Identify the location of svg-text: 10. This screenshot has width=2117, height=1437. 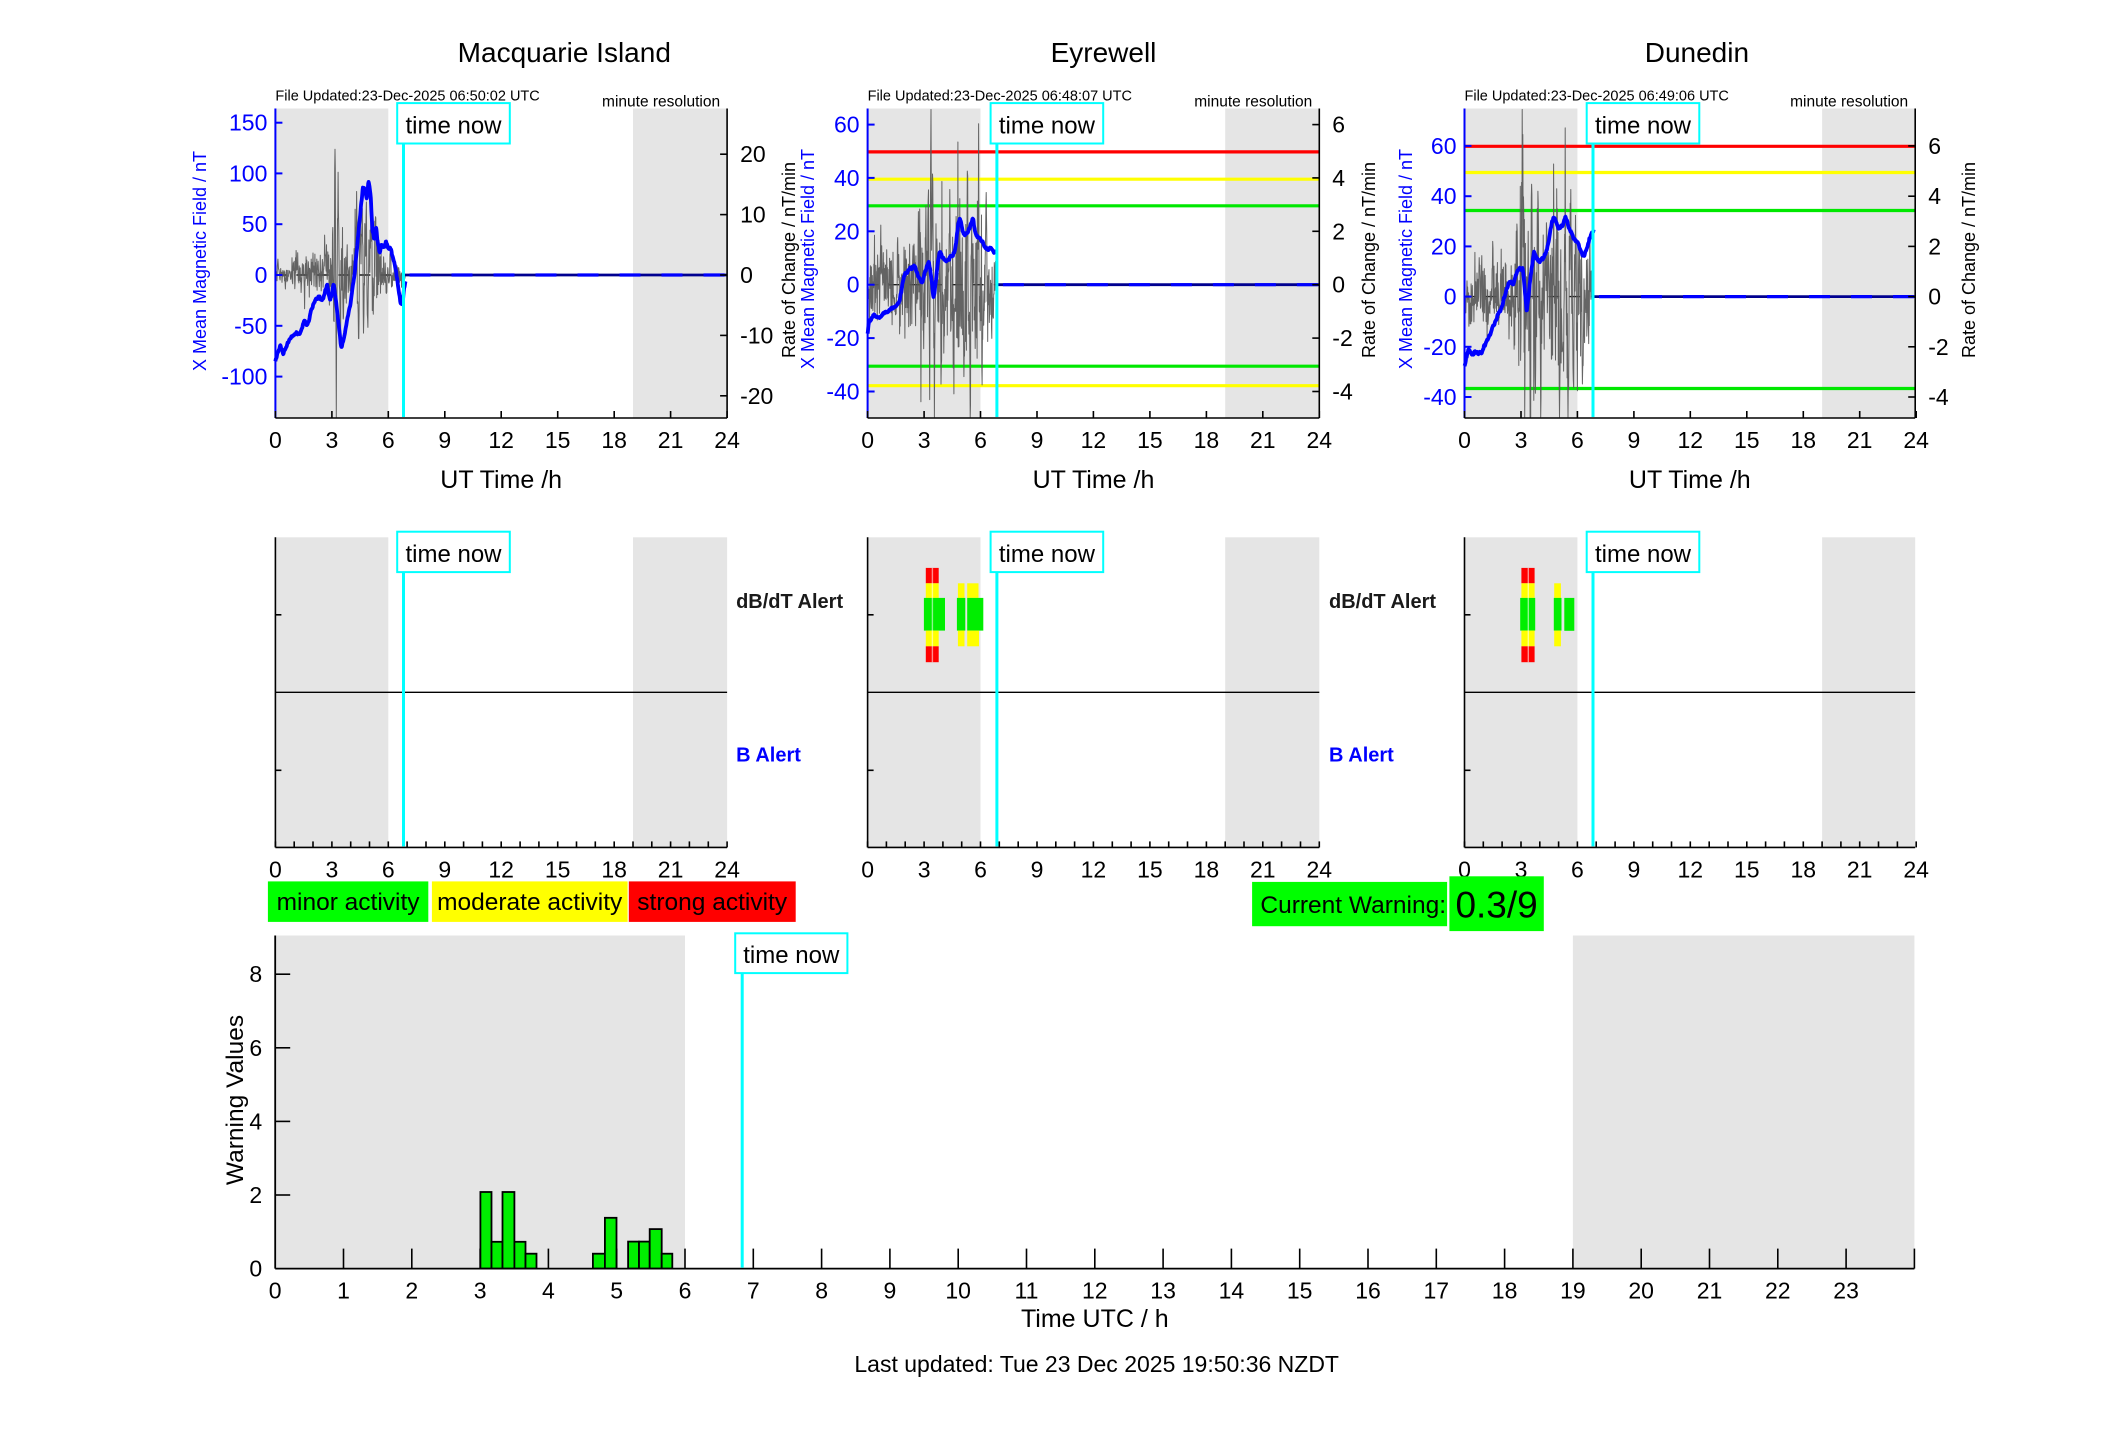
(753, 215).